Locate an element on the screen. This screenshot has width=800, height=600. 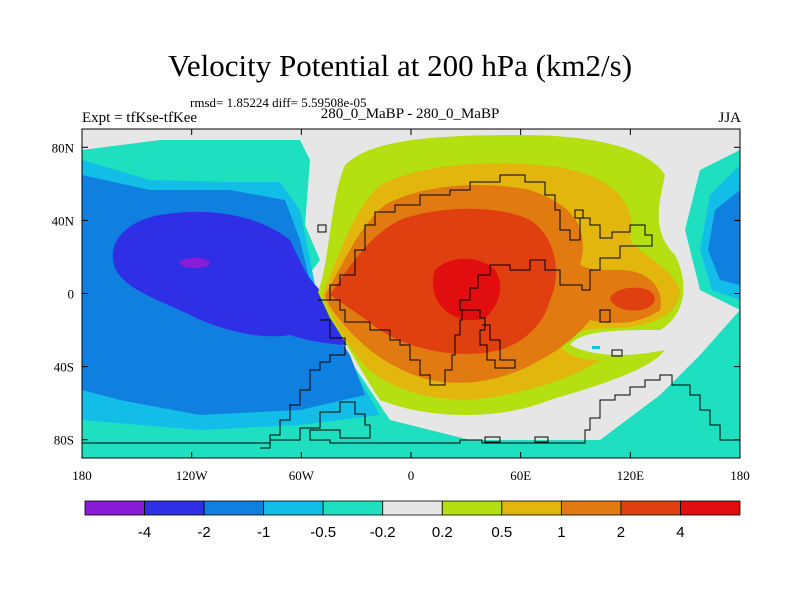
field-small-cyan-patch is located at coordinates (596, 347).